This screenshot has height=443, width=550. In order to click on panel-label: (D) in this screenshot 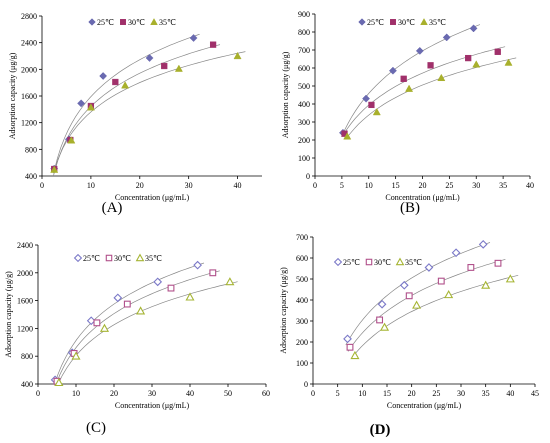, I will do `click(380, 430)`.